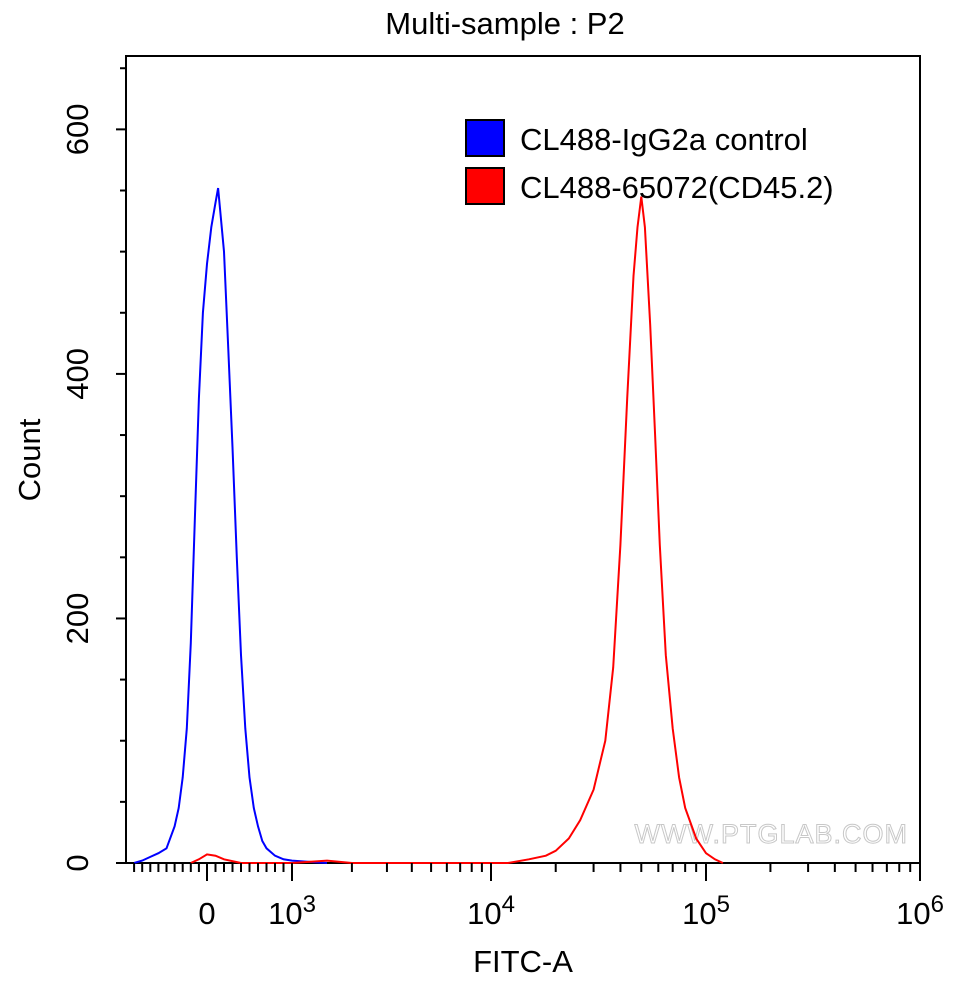 The image size is (968, 981). Describe the element at coordinates (292, 911) in the screenshot. I see `x-tick-label: 10³` at that location.